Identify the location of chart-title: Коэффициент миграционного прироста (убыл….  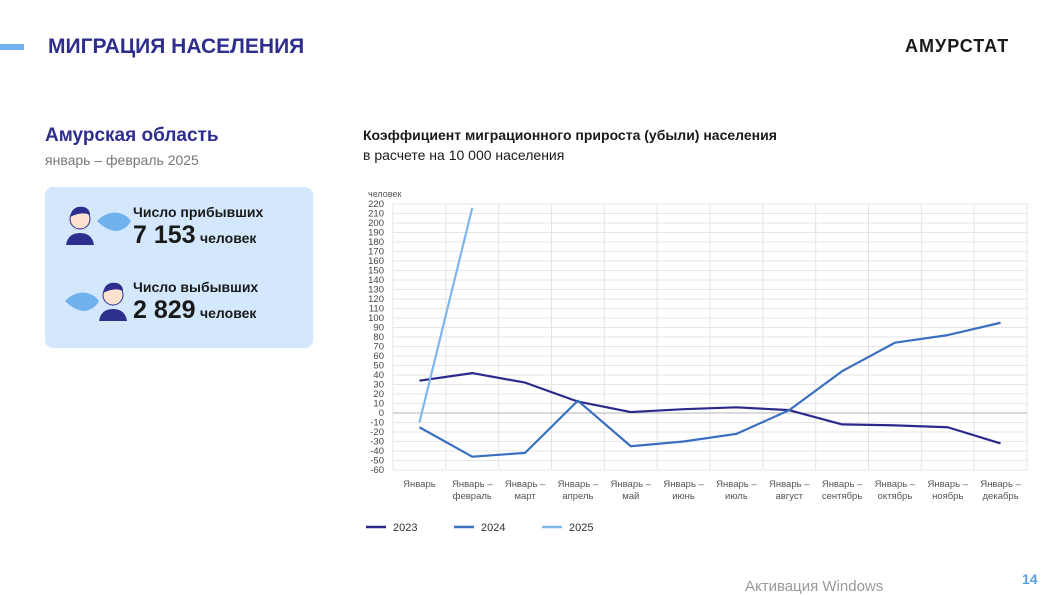
(570, 135).